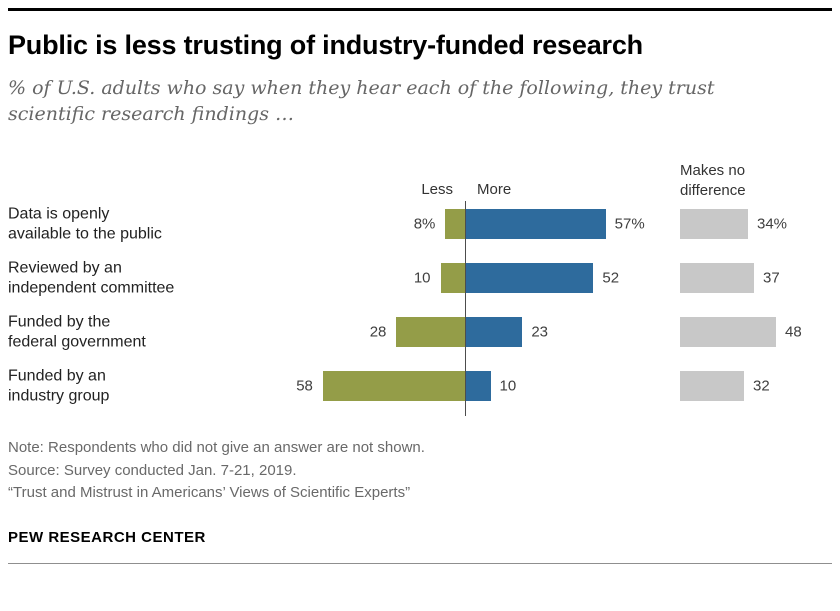  Describe the element at coordinates (424, 224) in the screenshot. I see `less-value-label: 8%` at that location.